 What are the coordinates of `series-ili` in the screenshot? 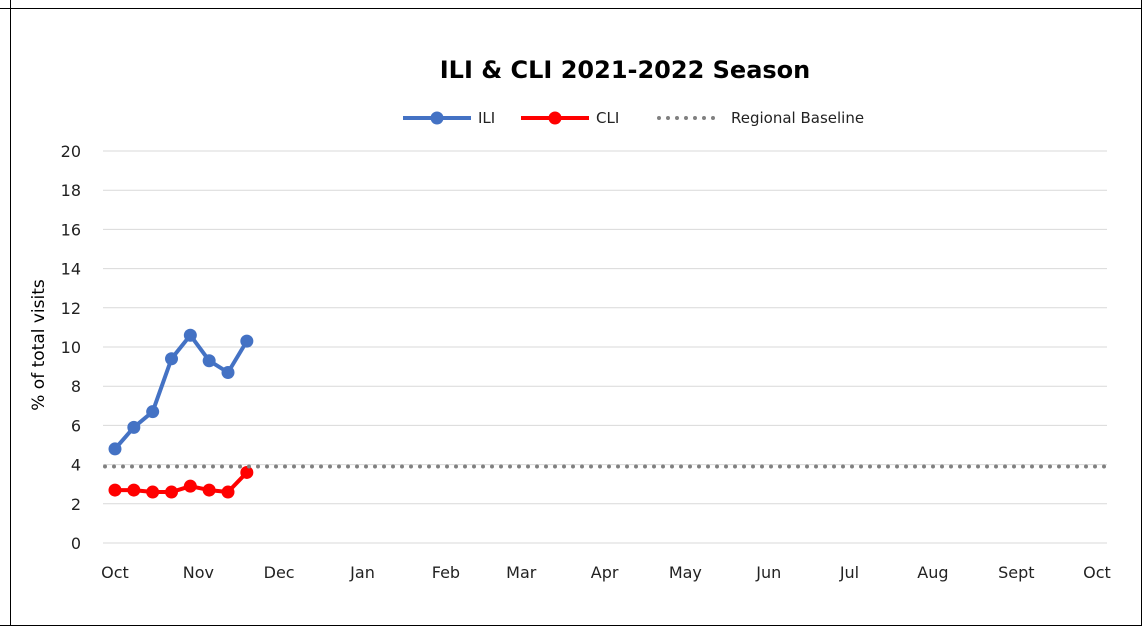 It's located at (181, 392).